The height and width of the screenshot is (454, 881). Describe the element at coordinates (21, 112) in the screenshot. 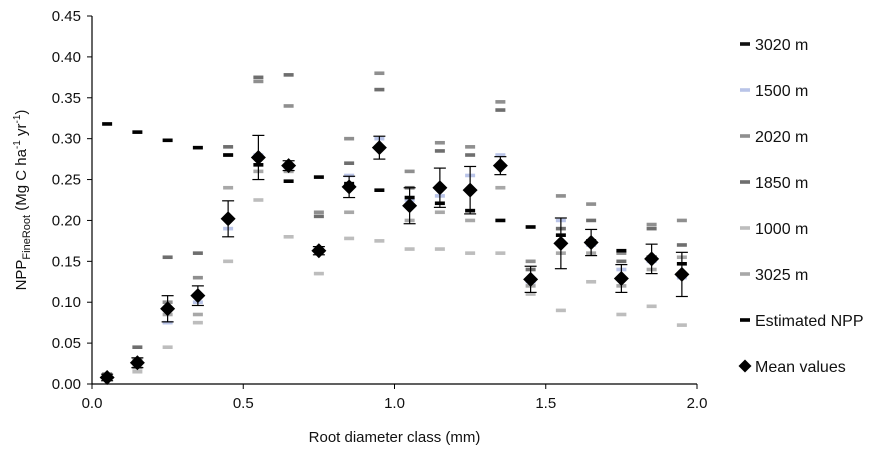

I see `y-axis-title-close: )` at that location.